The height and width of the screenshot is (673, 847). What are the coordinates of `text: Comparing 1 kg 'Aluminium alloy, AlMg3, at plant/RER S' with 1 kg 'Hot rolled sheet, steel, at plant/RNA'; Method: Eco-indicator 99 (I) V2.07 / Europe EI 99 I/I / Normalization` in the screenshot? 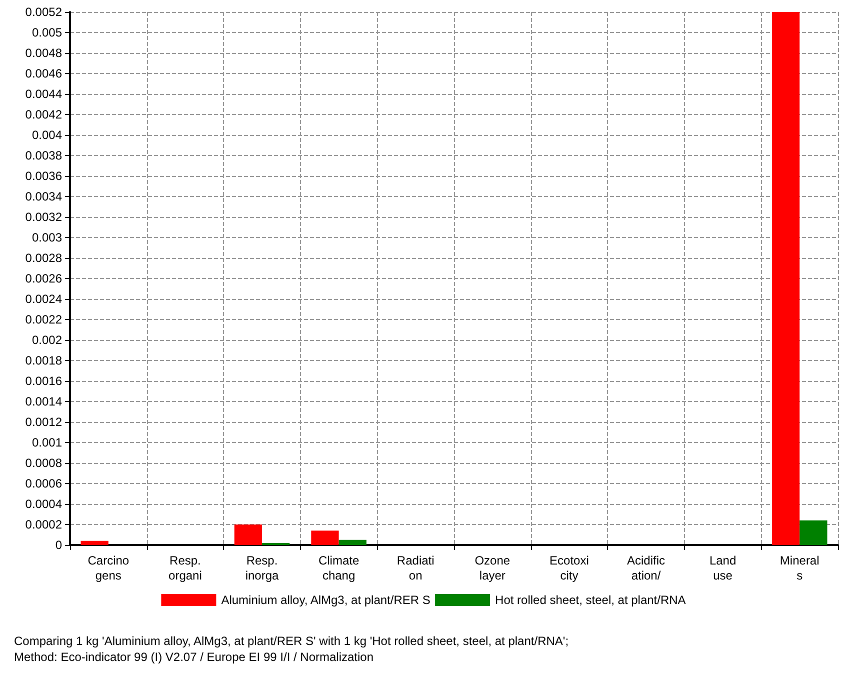 It's located at (291, 649).